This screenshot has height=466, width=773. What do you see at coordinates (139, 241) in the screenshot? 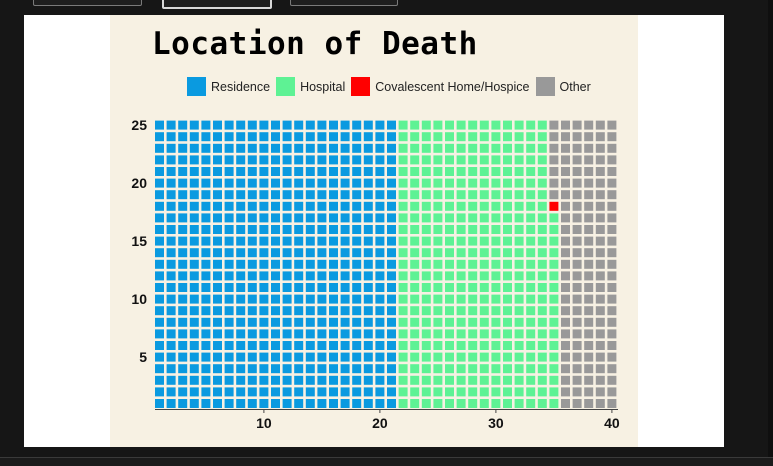
I see `y-tick-label: 15` at bounding box center [139, 241].